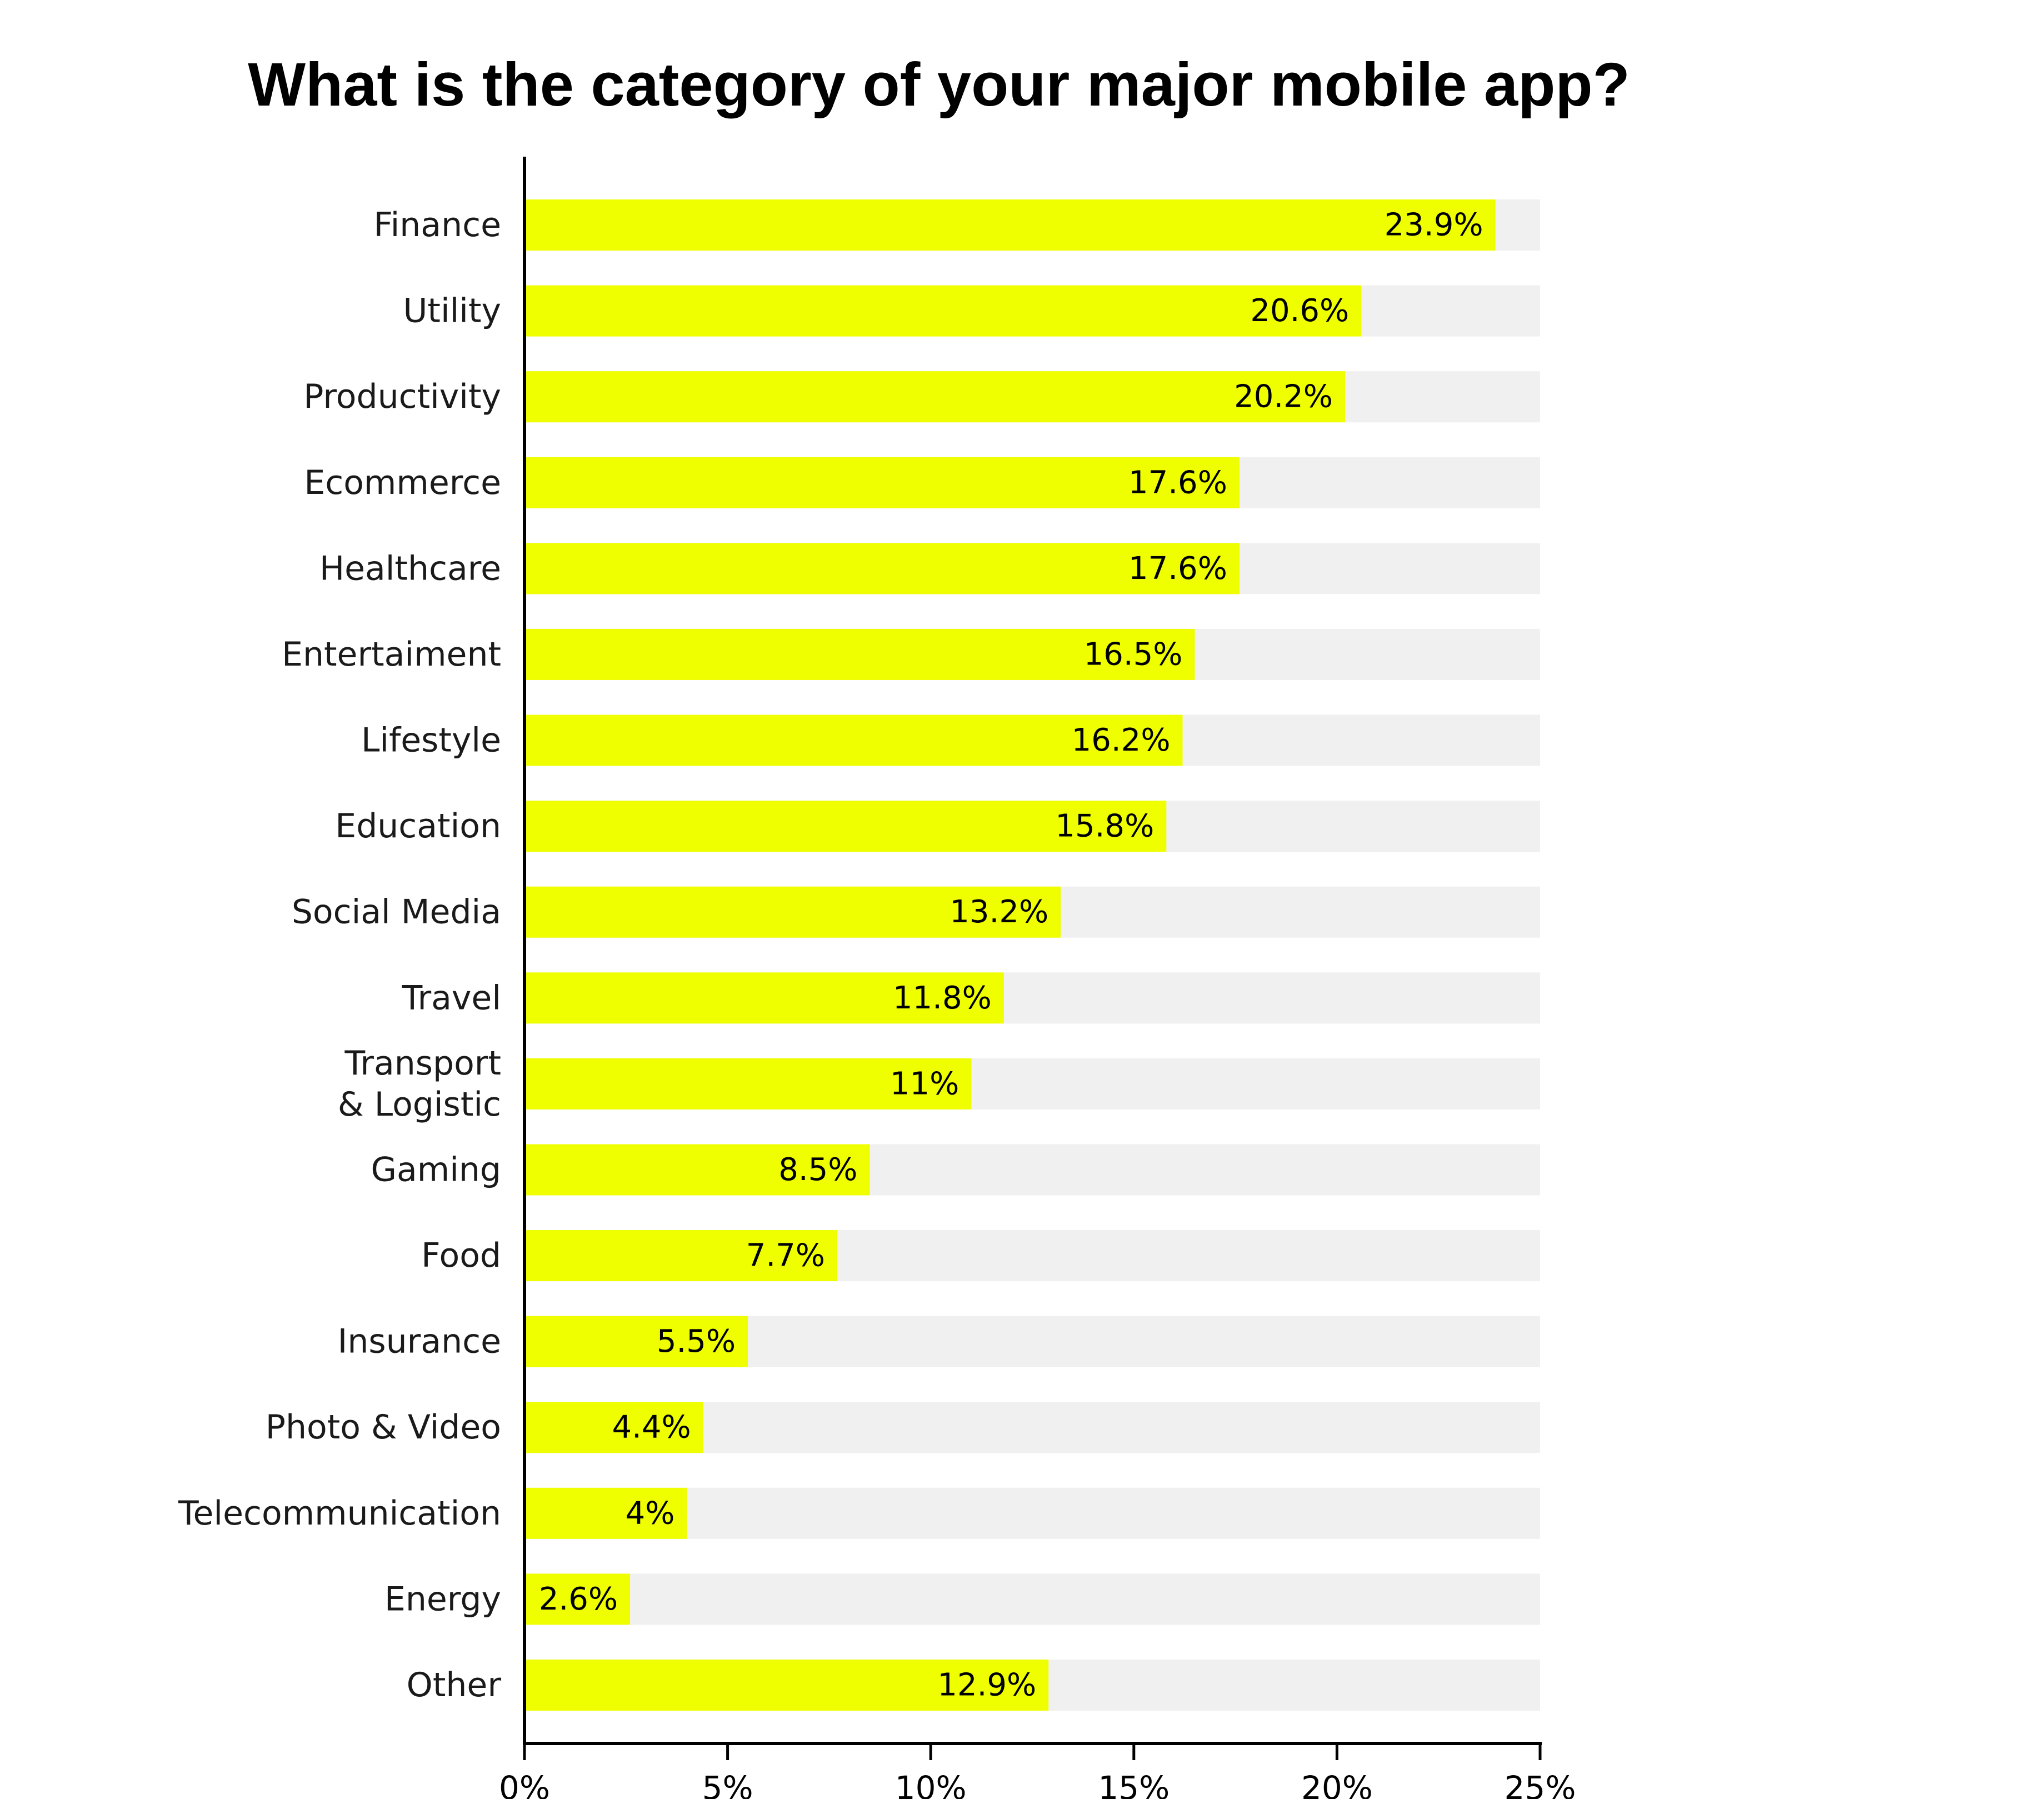  What do you see at coordinates (998, 912) in the screenshot?
I see `value-label: 13.2%` at bounding box center [998, 912].